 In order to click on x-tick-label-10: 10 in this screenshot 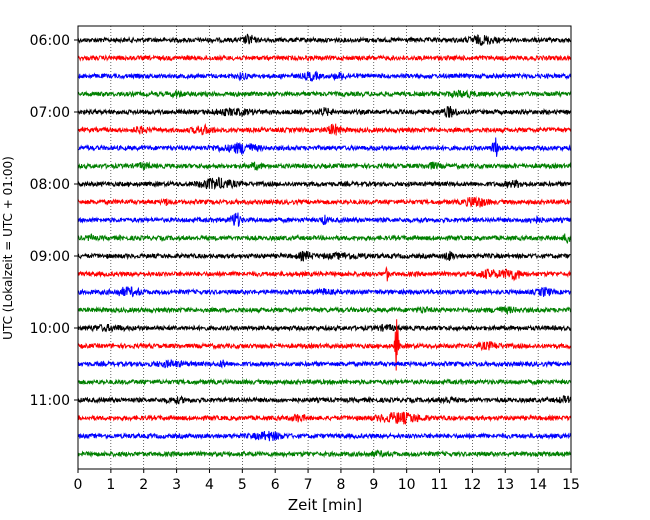, I will do `click(407, 485)`.